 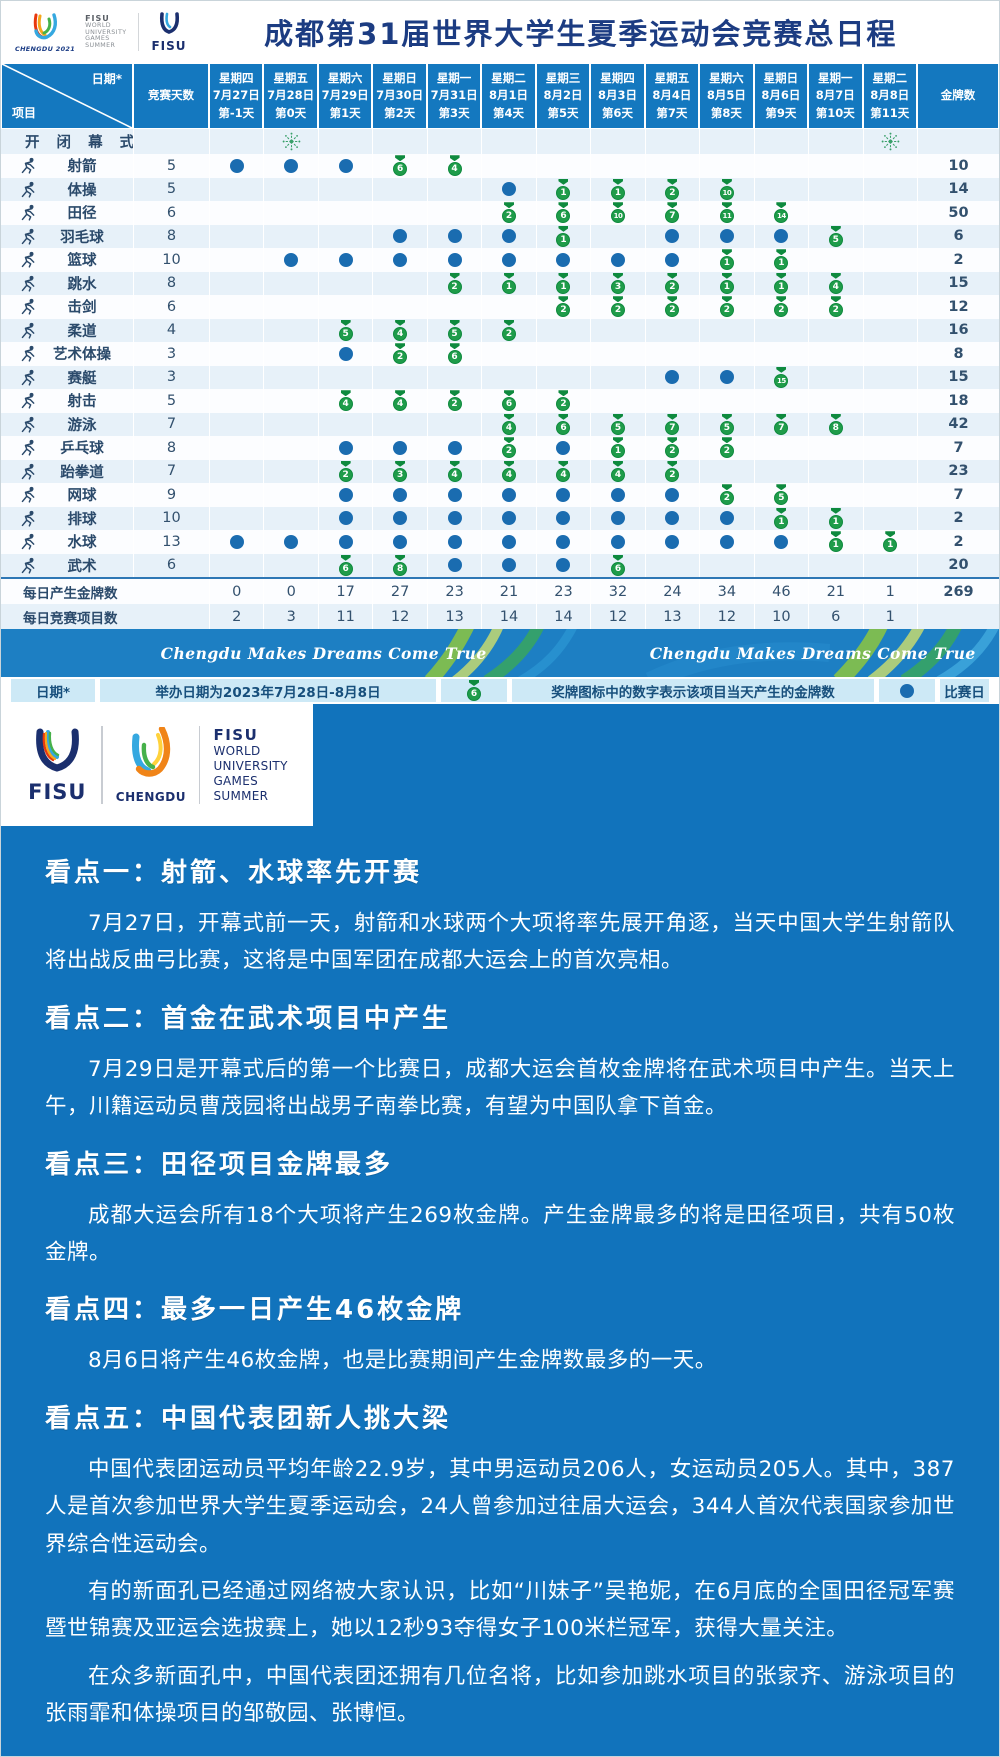 I want to click on legend-dot-sample, so click(x=907, y=690).